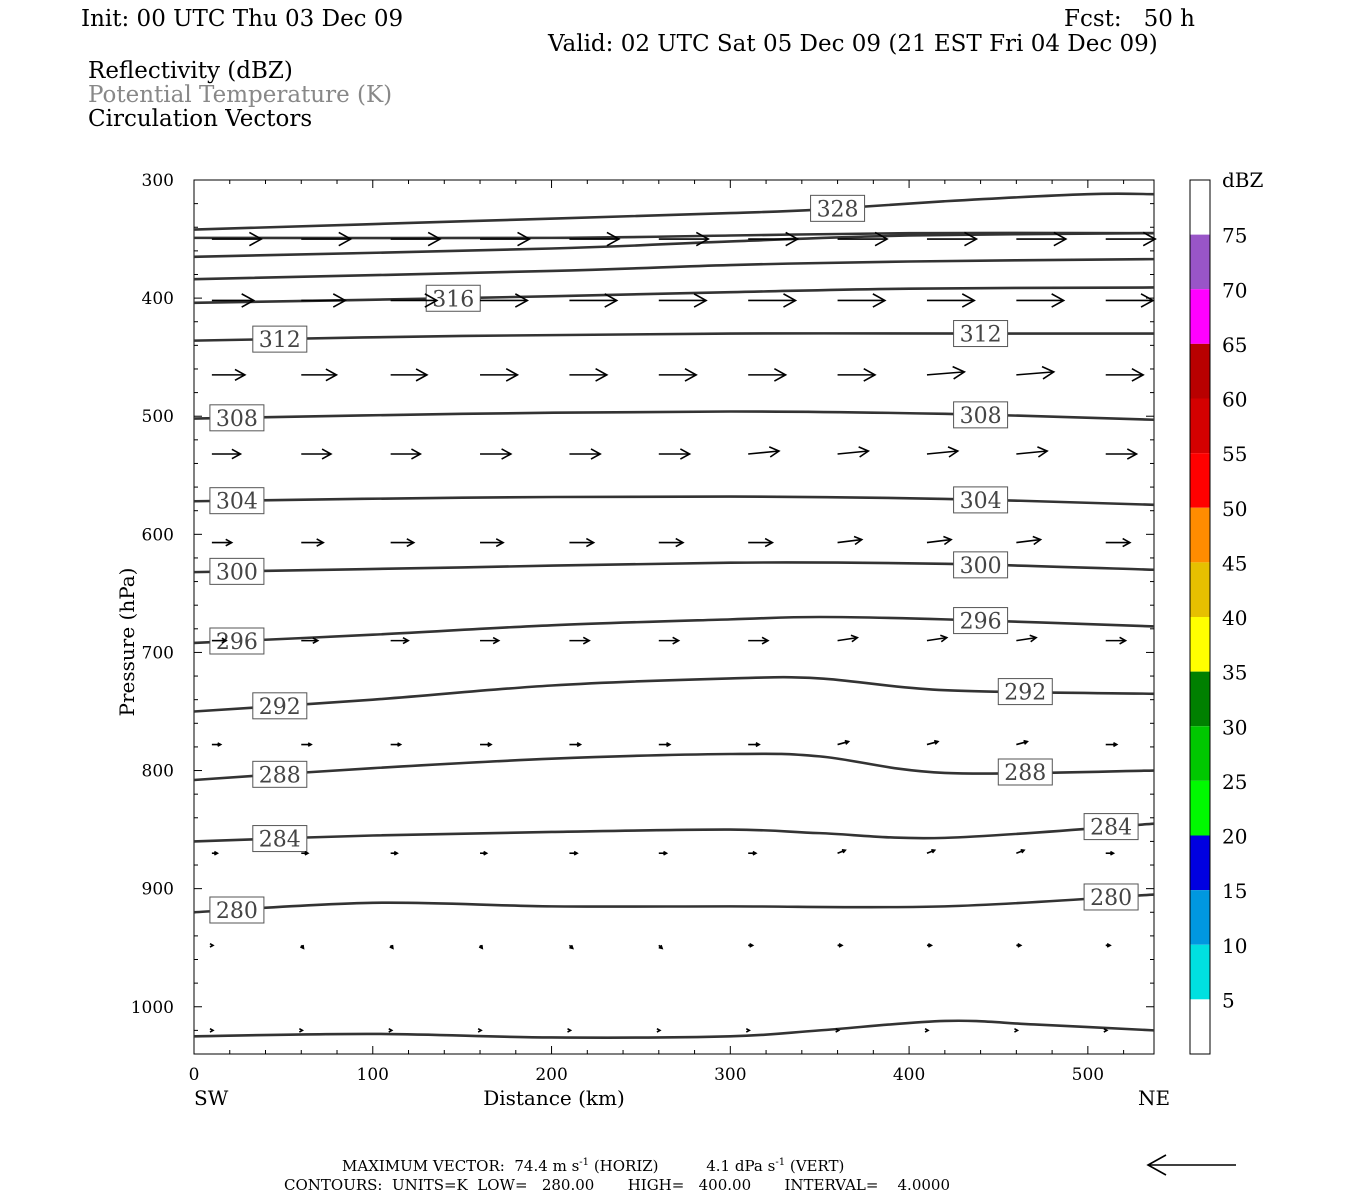  I want to click on field-label-circulation-vectors: Circulation Vectors, so click(200, 119).